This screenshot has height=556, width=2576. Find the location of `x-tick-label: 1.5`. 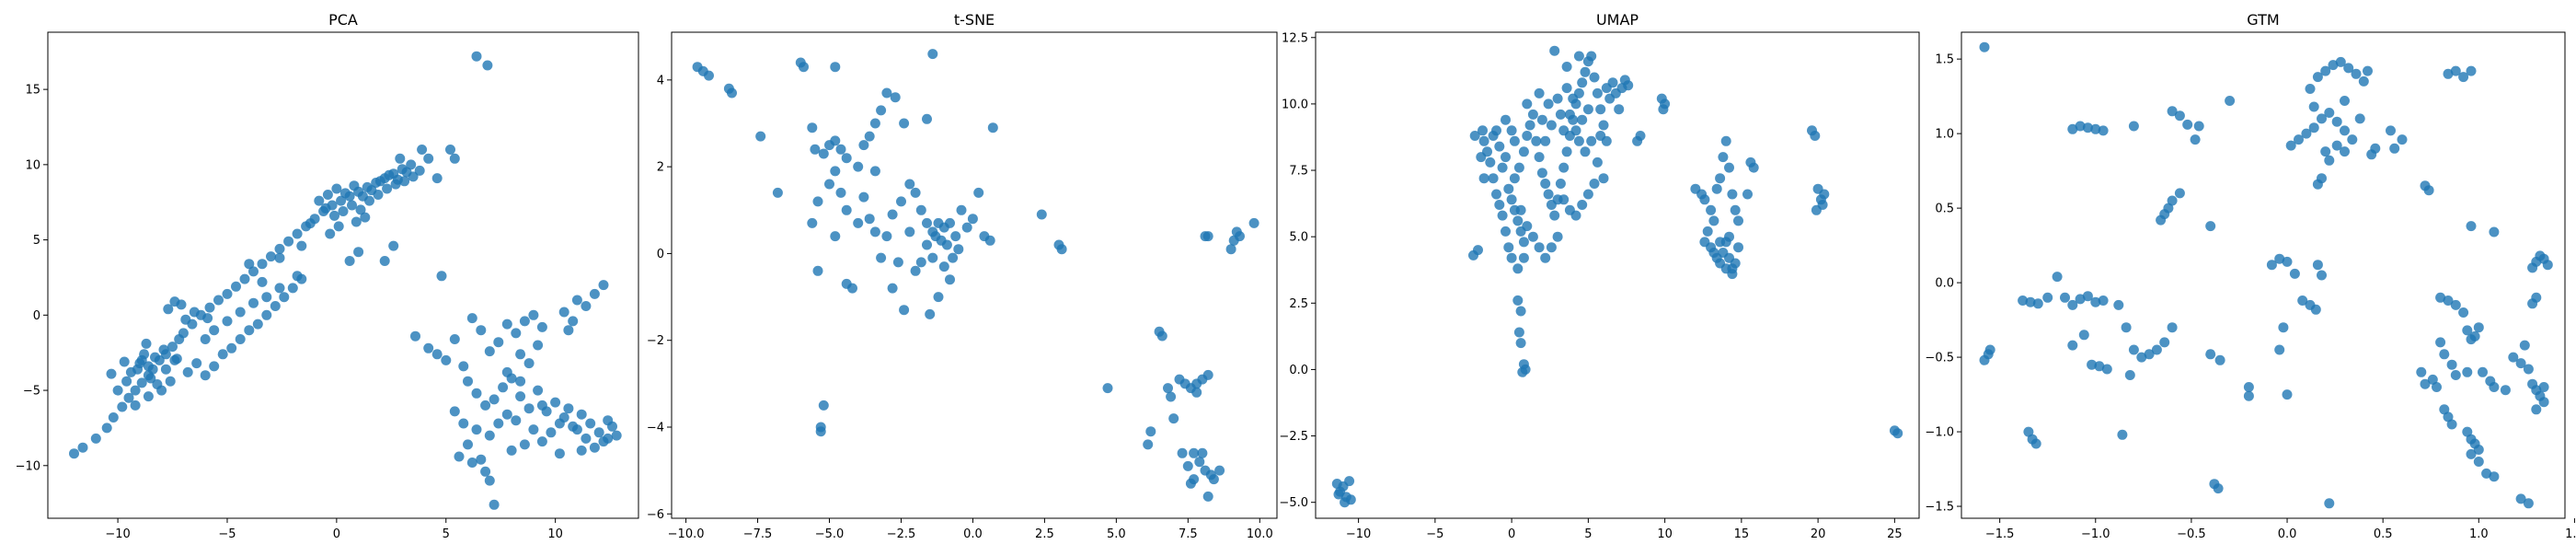

x-tick-label: 1.5 is located at coordinates (2570, 534).